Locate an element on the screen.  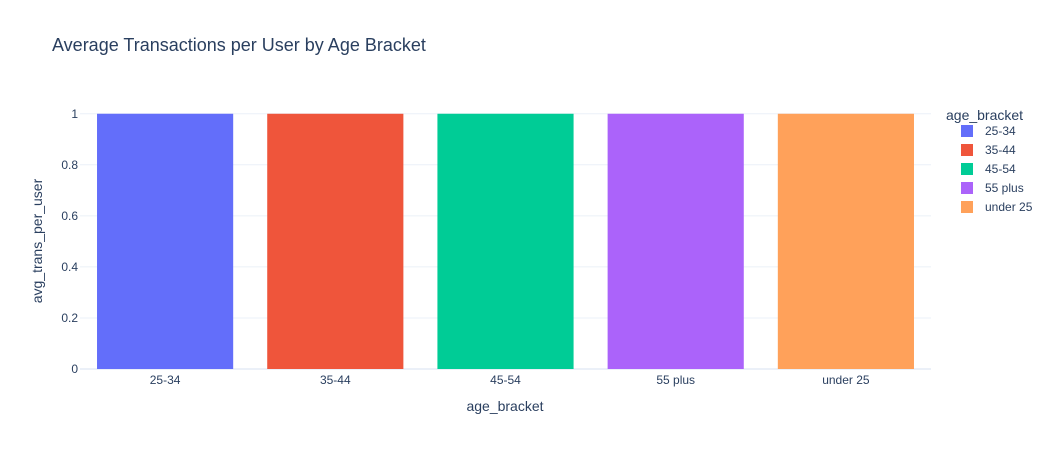
legend-item: 55 plus is located at coordinates (992, 188).